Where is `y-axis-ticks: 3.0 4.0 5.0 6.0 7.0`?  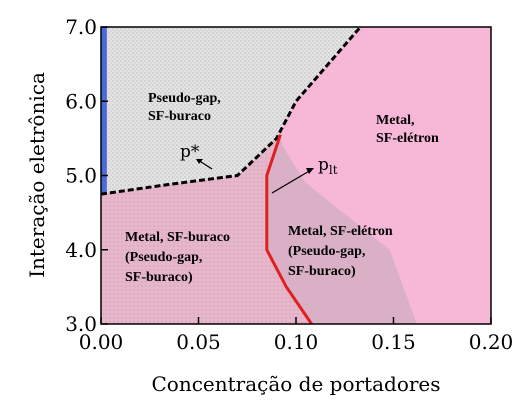
y-axis-ticks: 3.0 4.0 5.0 6.0 7.0 is located at coordinates (86, 175).